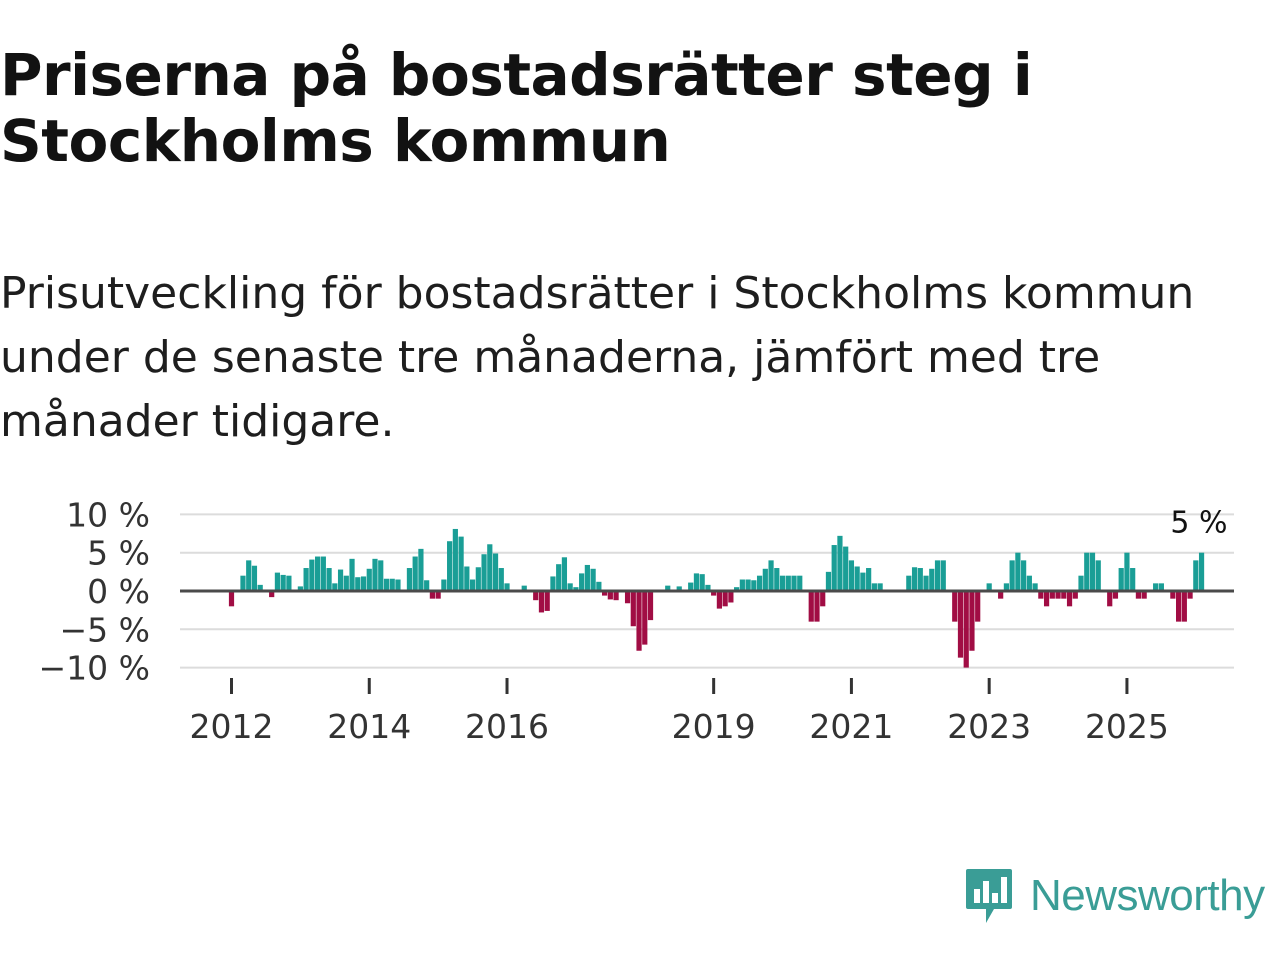 The width and height of the screenshot is (1280, 960). I want to click on x-tick-label: 2012, so click(232, 726).